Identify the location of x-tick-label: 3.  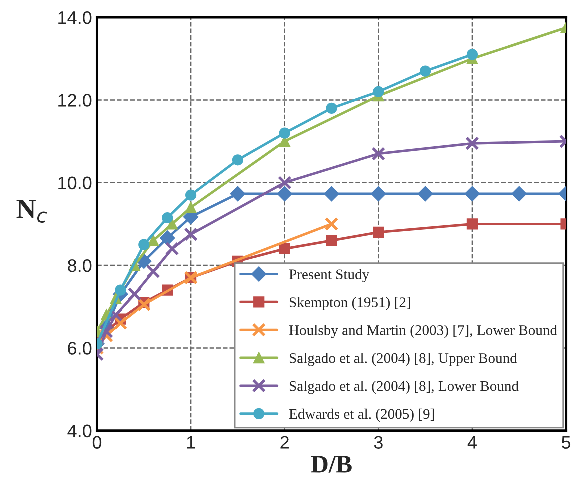
(378, 442).